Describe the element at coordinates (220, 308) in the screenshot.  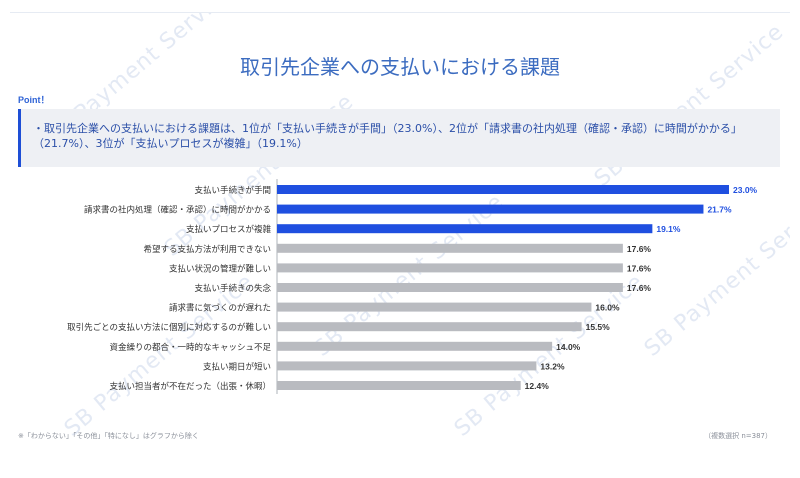
I see `category-label: 請求書に気づくのが遅れた` at that location.